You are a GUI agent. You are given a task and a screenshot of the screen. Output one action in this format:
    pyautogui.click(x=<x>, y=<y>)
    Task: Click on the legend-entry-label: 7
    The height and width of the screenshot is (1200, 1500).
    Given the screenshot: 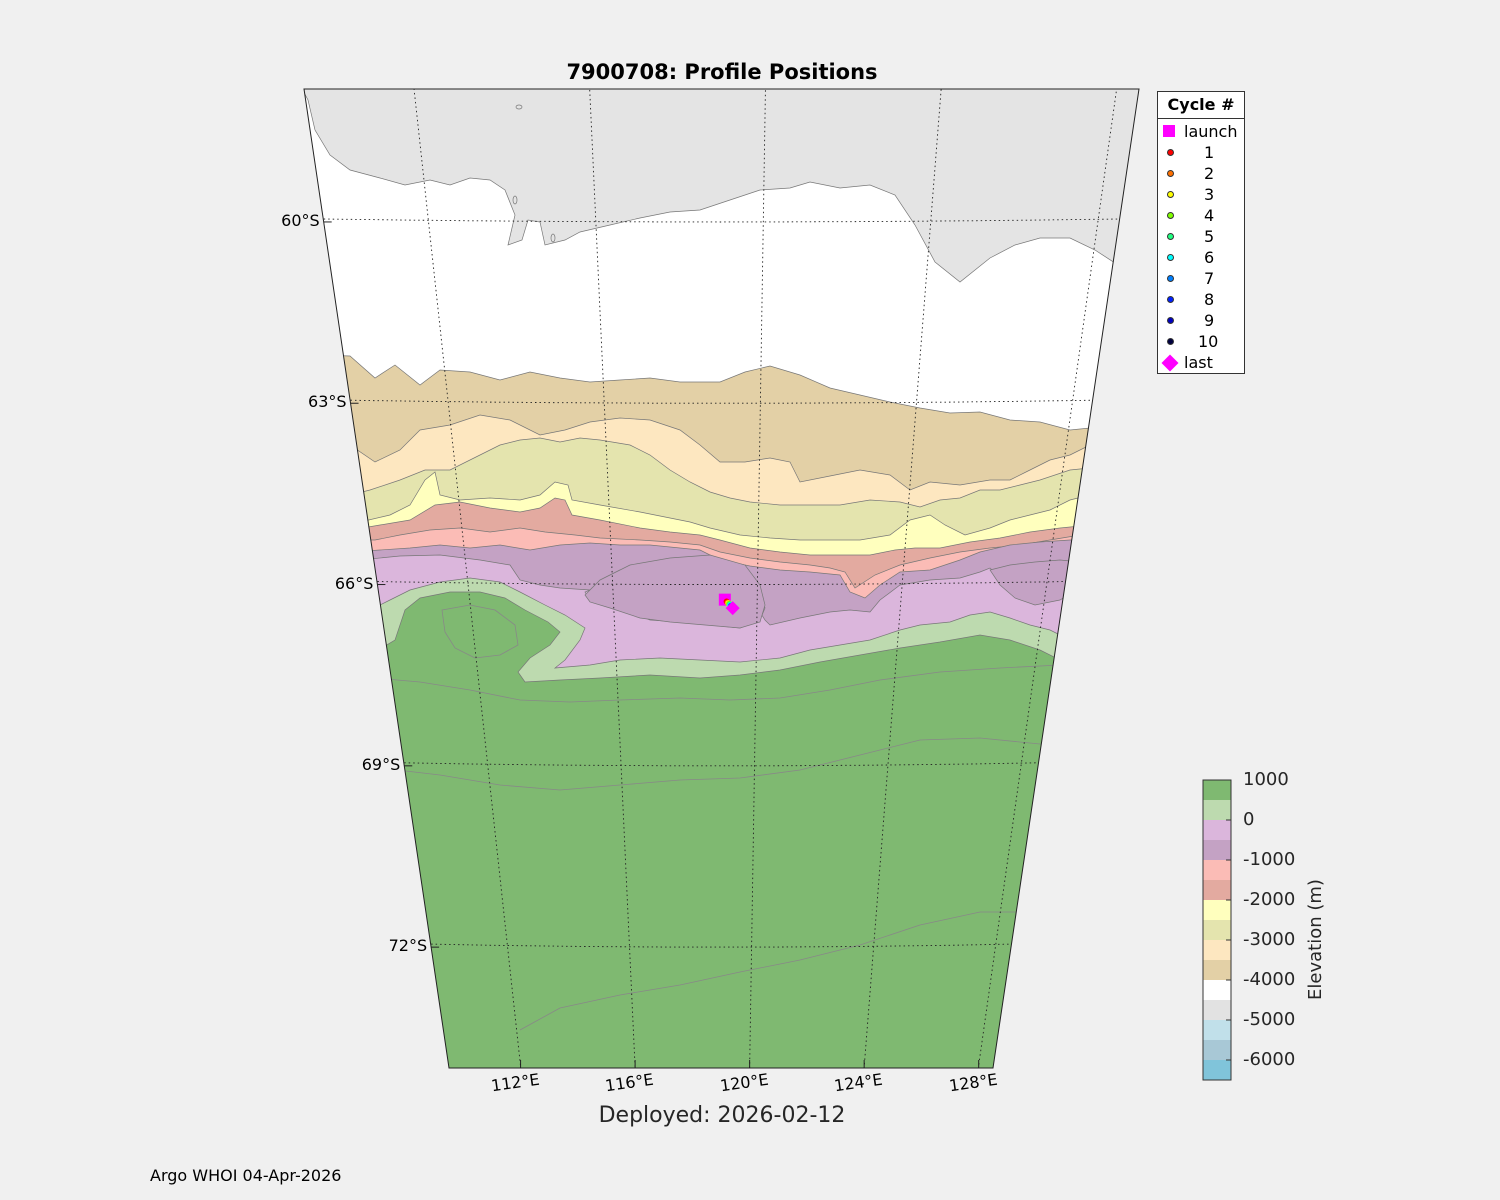 What is the action you would take?
    pyautogui.click(x=1209, y=278)
    